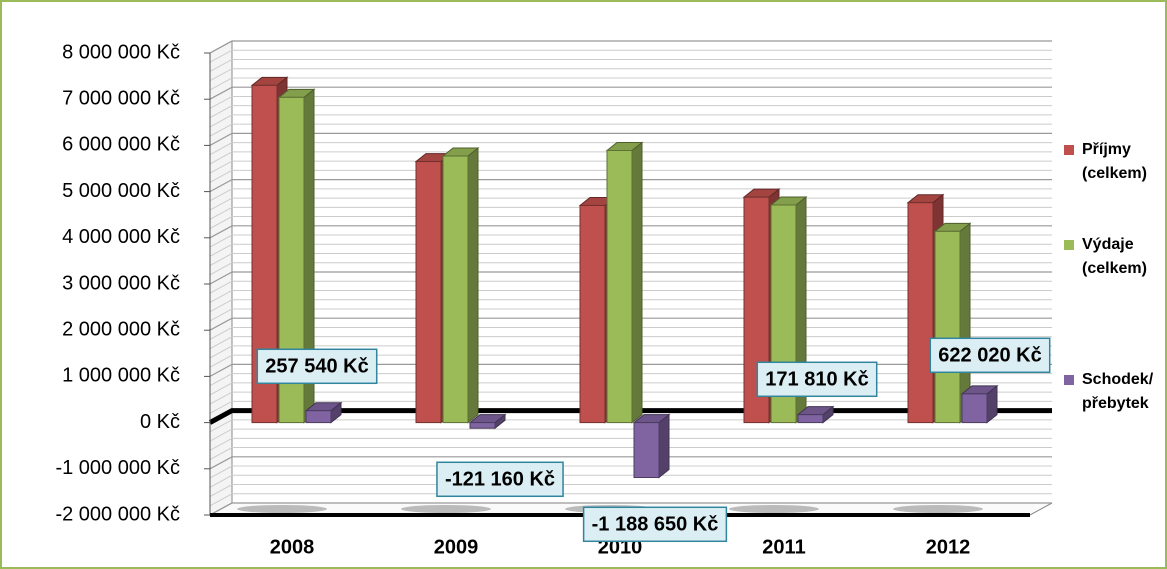 The height and width of the screenshot is (569, 1167). Describe the element at coordinates (121, 191) in the screenshot. I see `y-tick-label: 5 000 000 Kč` at that location.